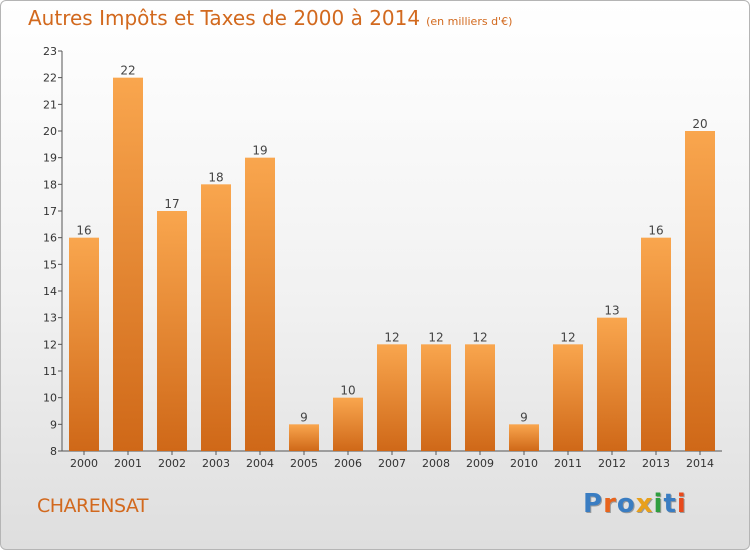 The height and width of the screenshot is (550, 750). What do you see at coordinates (568, 463) in the screenshot?
I see `x-tick-label: 2011` at bounding box center [568, 463].